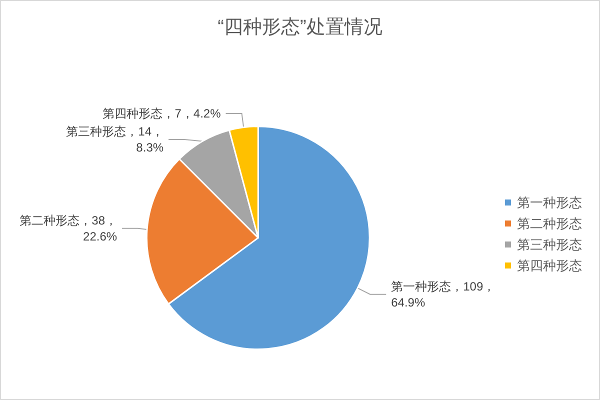  I want to click on legend-label: 第一种形态, so click(549, 202).